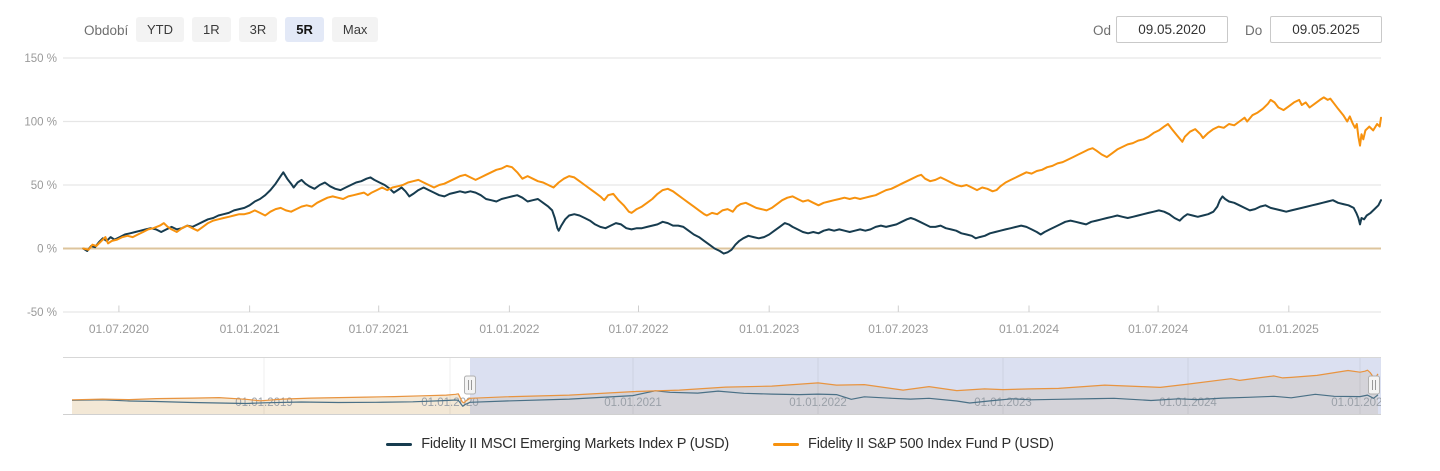  I want to click on x-axis-label: 01.07.2024, so click(1158, 329).